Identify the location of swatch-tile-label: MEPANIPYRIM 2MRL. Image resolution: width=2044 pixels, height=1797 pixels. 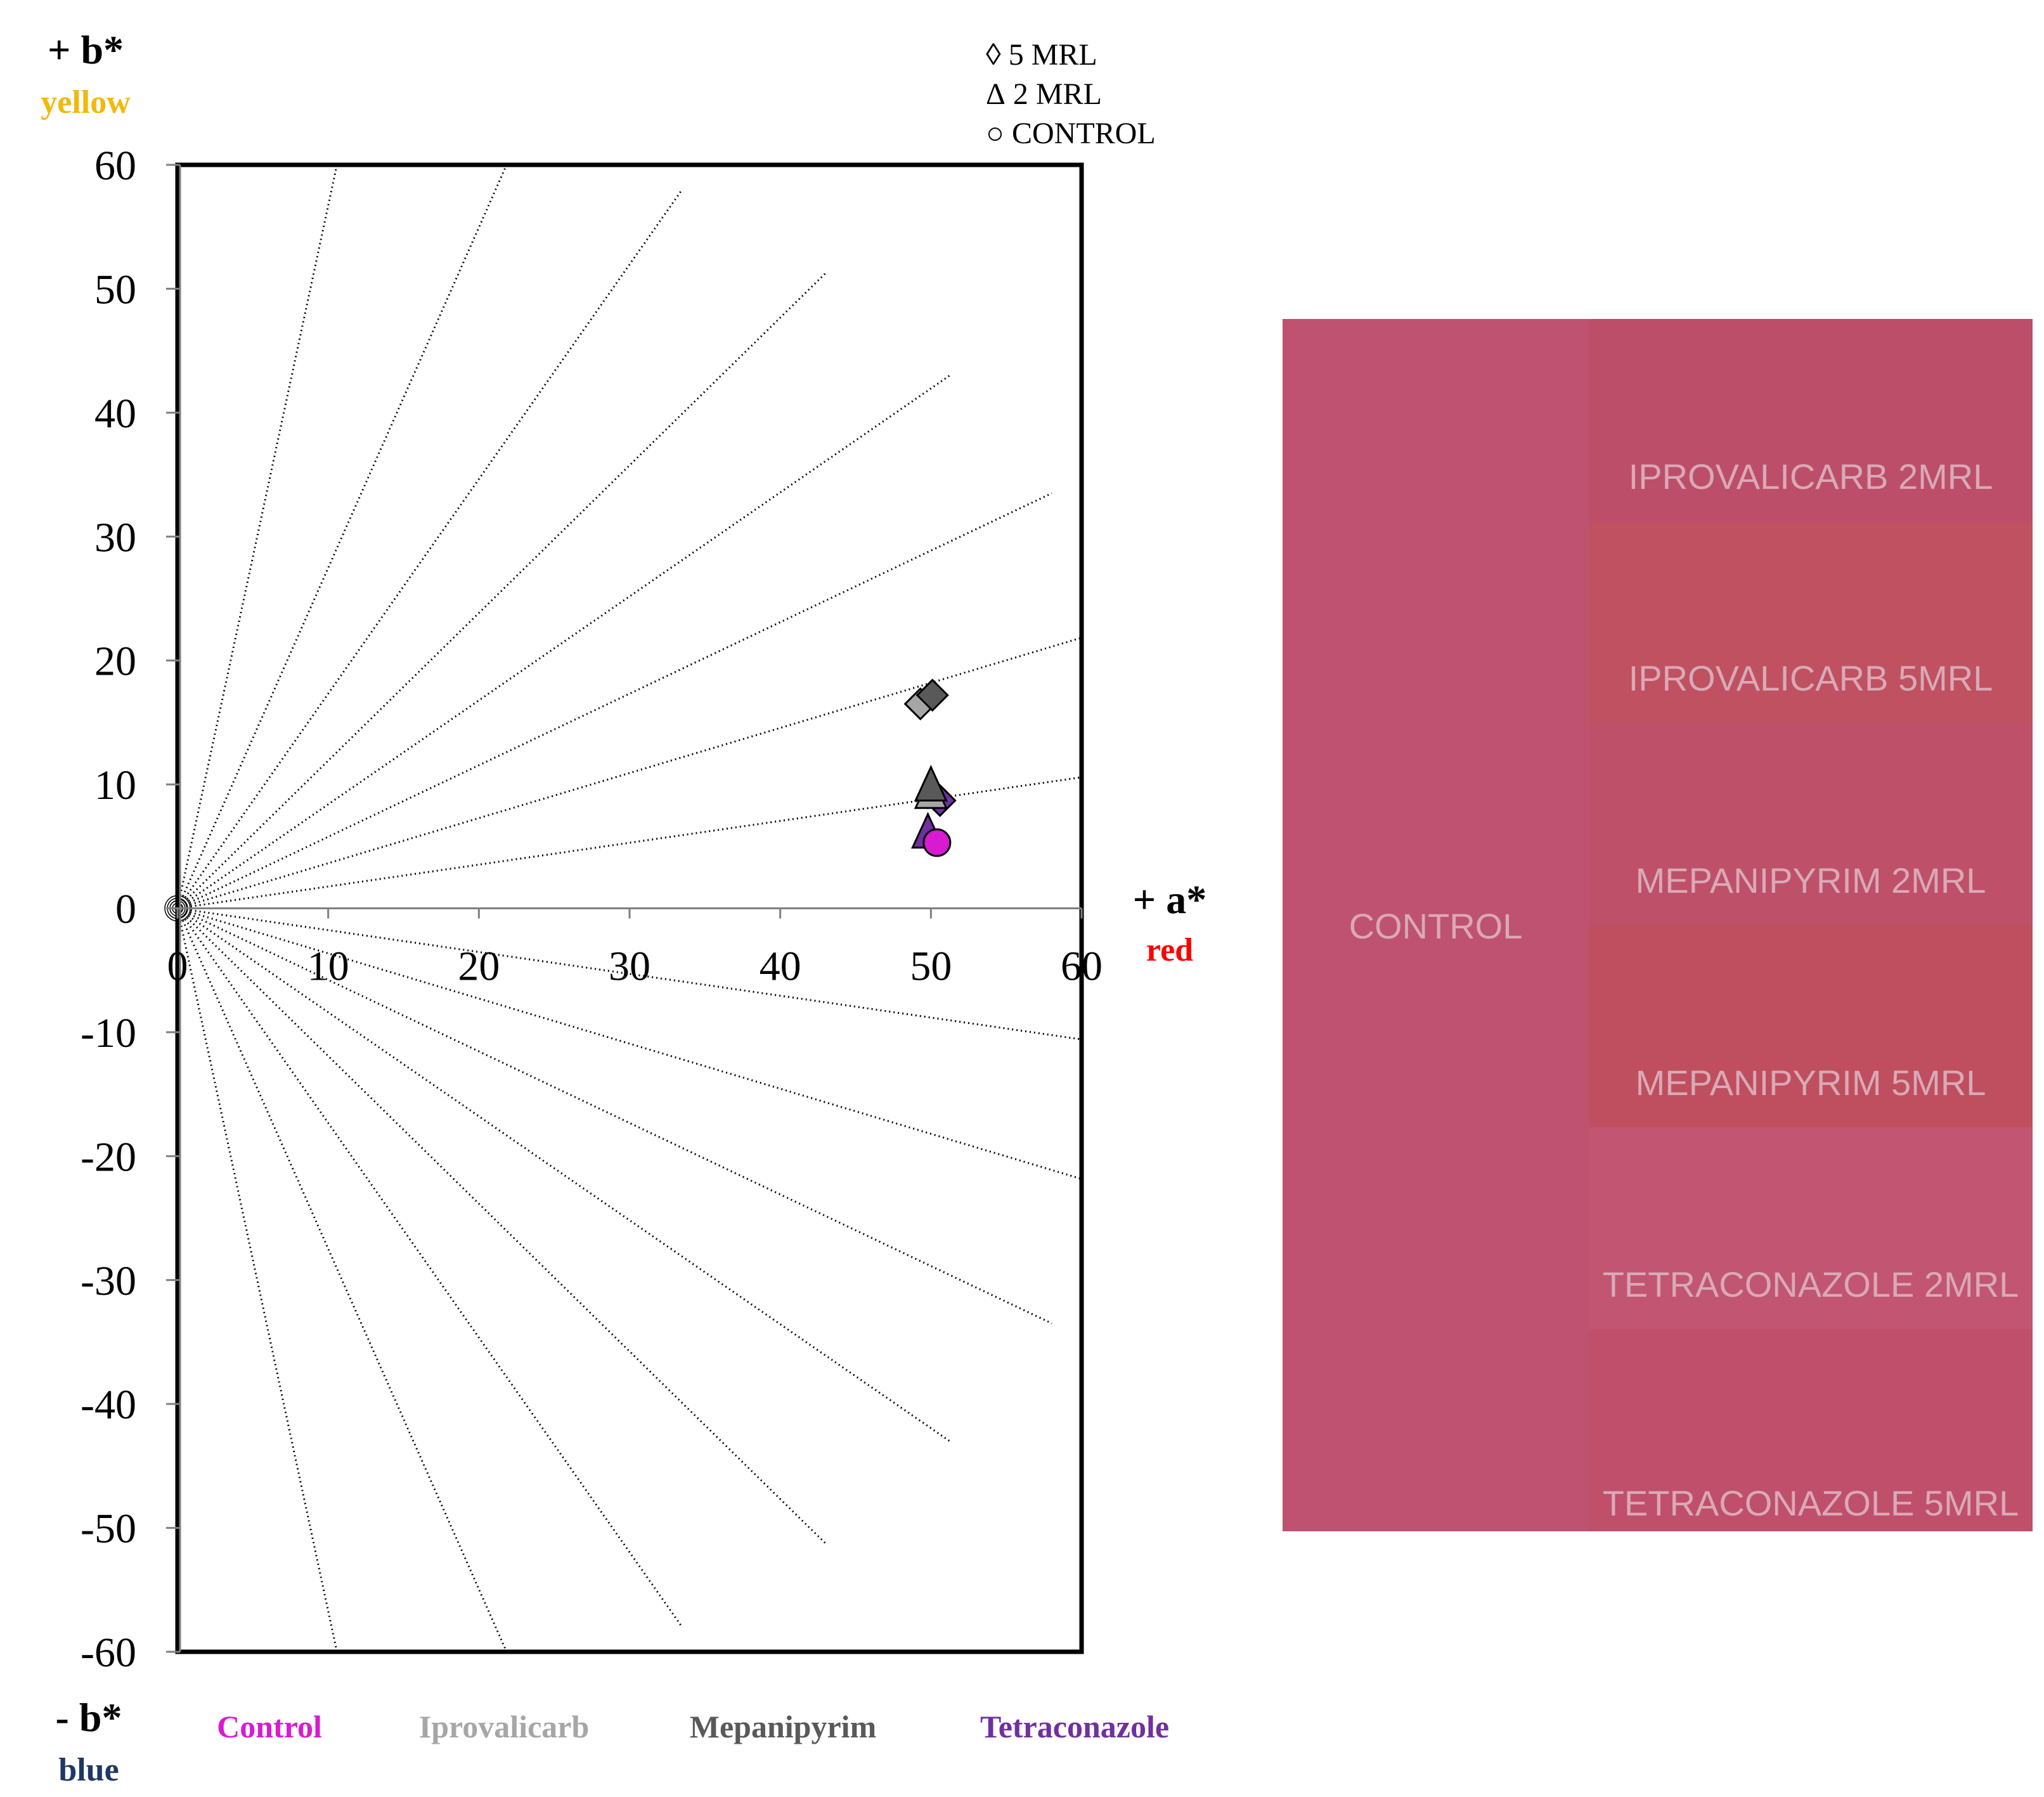
(1811, 880).